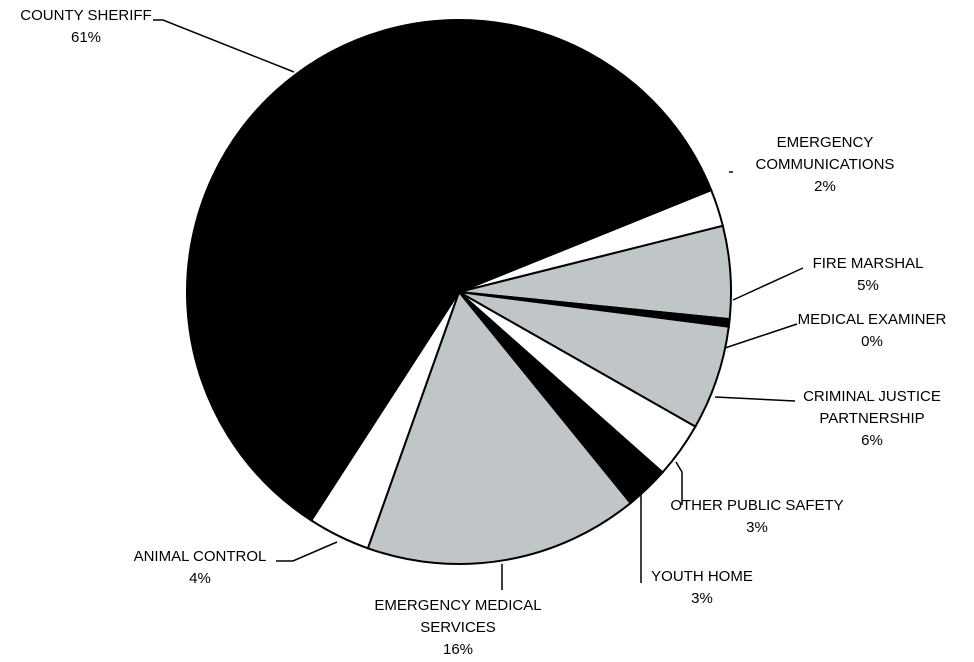 The width and height of the screenshot is (974, 662). I want to click on slice-name-3-1: PARTNERSHIP, so click(871, 418).